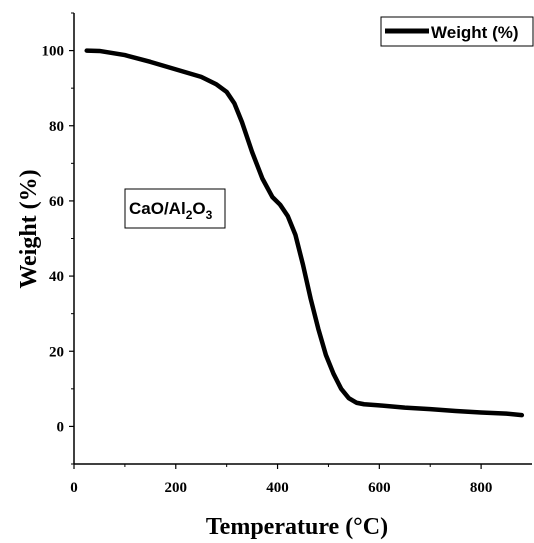 This screenshot has width=534, height=543. I want to click on x-tick-label: 800, so click(481, 488).